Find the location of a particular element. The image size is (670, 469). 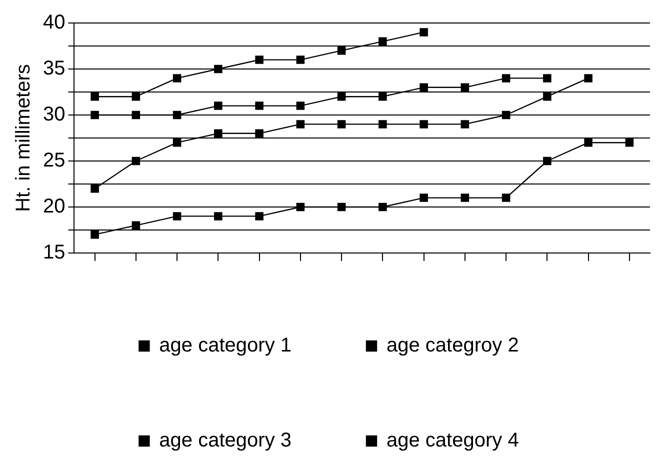

y-tick-label: 40 is located at coordinates (54, 23).